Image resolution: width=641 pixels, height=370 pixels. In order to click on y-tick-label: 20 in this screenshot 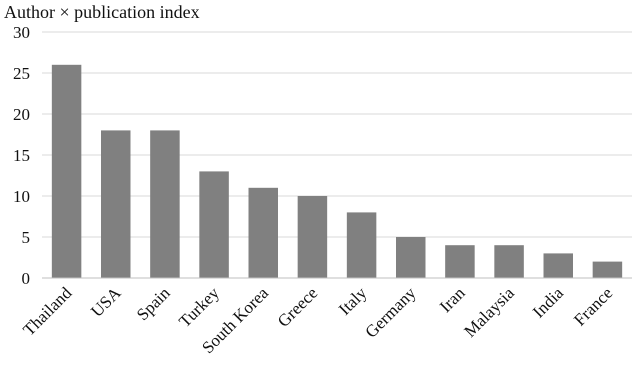, I will do `click(21, 114)`.